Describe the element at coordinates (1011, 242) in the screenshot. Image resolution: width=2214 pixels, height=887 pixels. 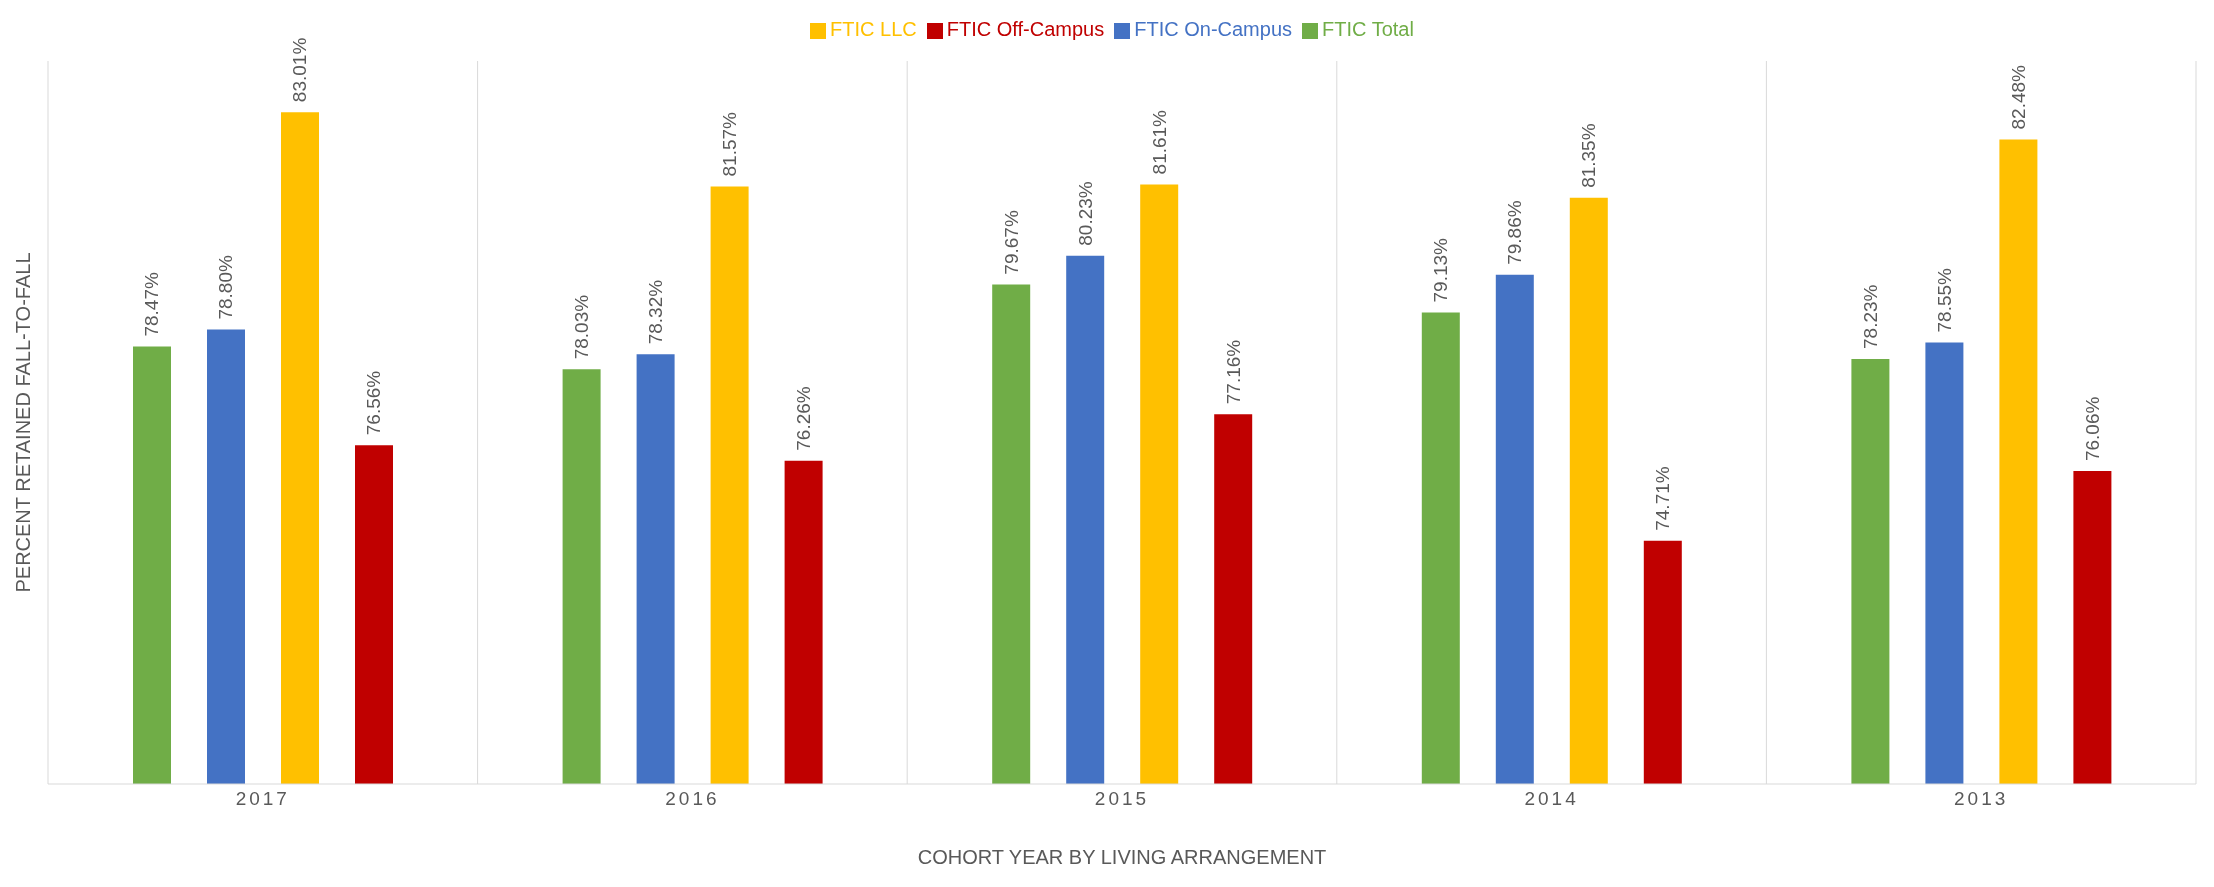
I see `data-label: 79.67%` at that location.